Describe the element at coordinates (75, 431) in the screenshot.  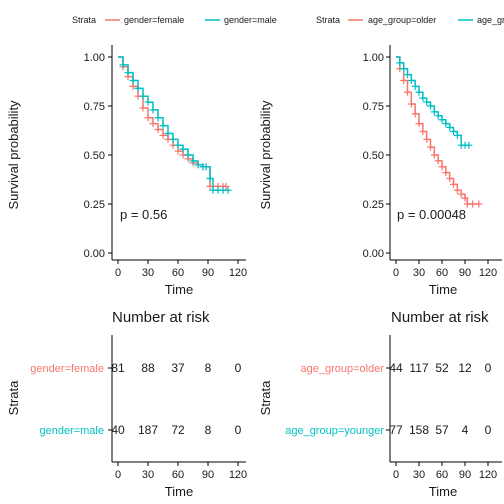
I see `strata-label: gender=male` at that location.